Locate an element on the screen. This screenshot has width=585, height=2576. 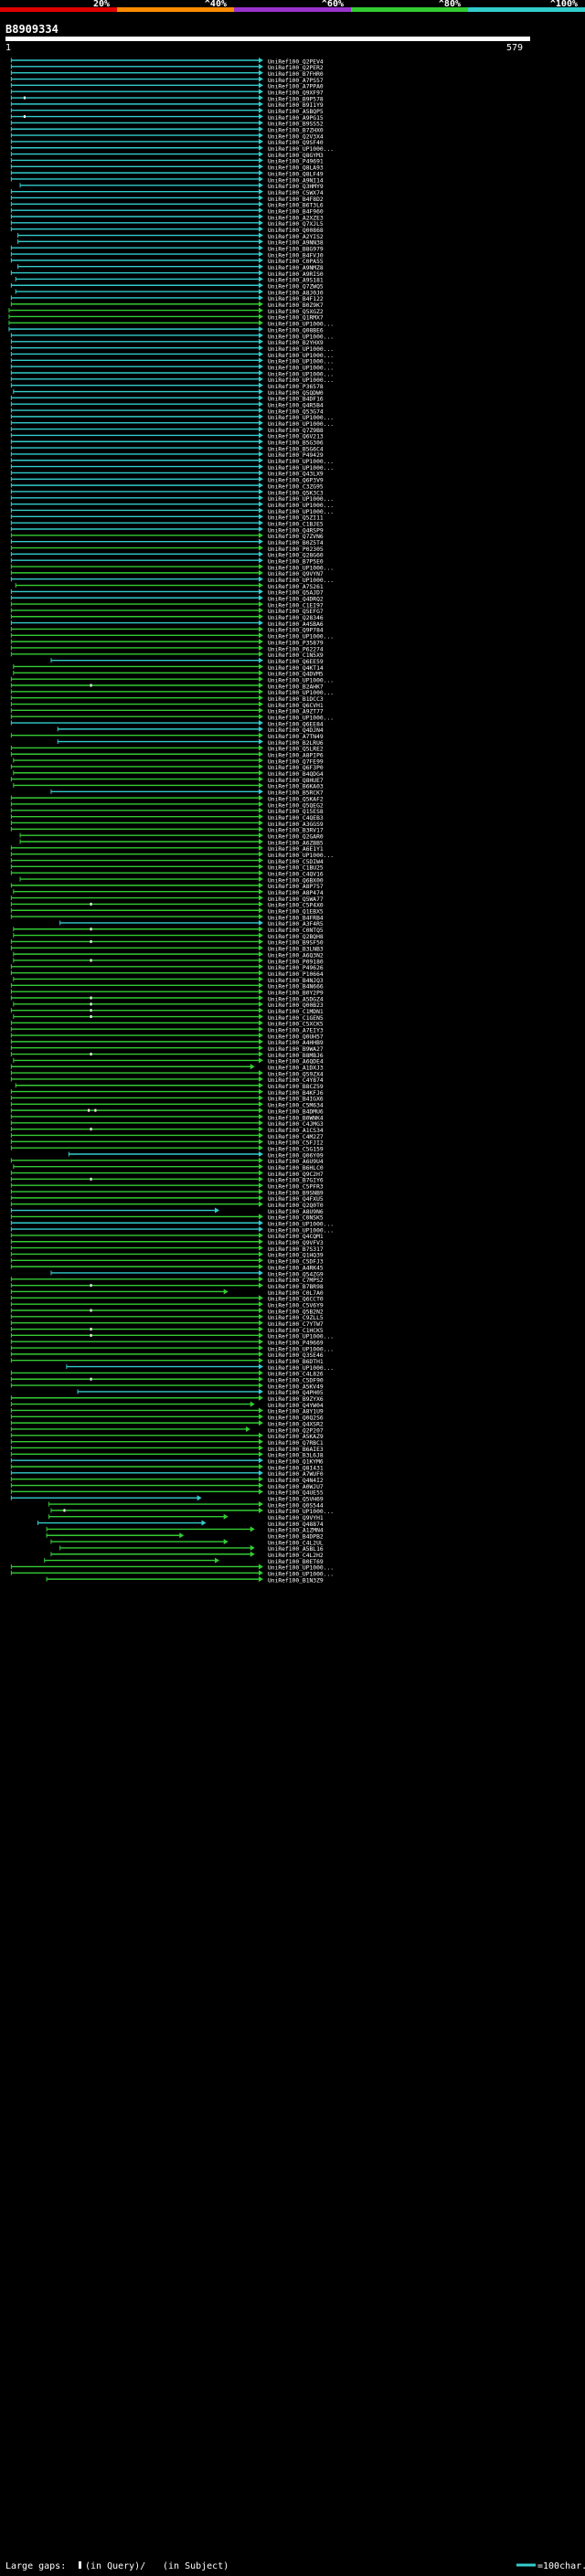
scale-label: ^40% is located at coordinates (216, 4).